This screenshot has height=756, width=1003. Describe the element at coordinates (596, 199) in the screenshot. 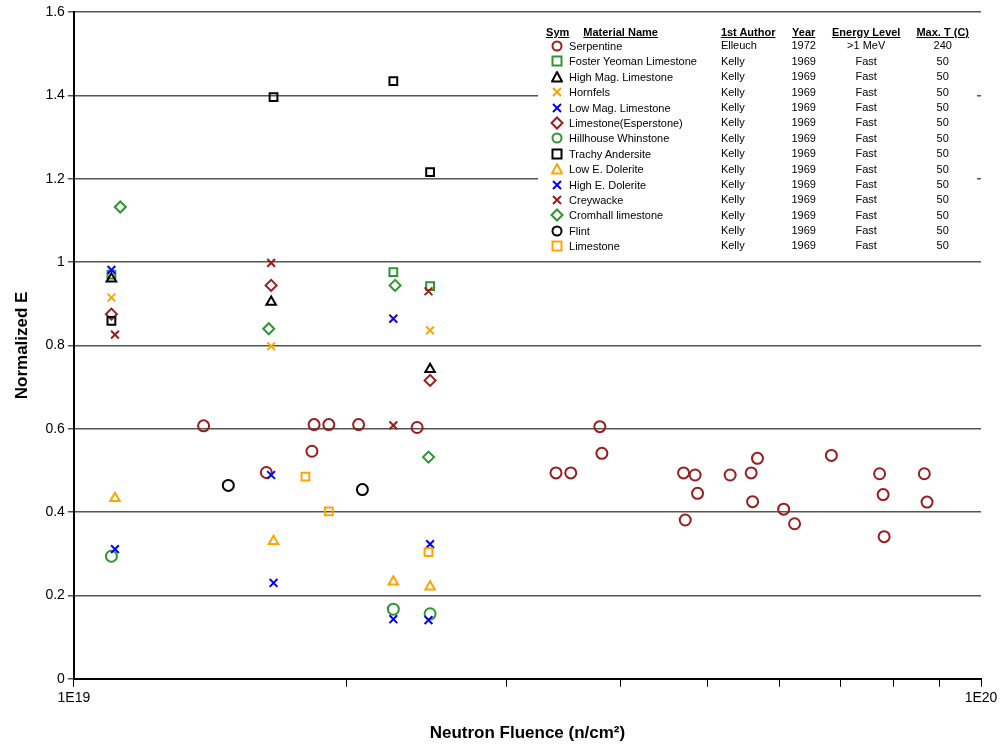

I see `legend-label: Creywacke` at that location.